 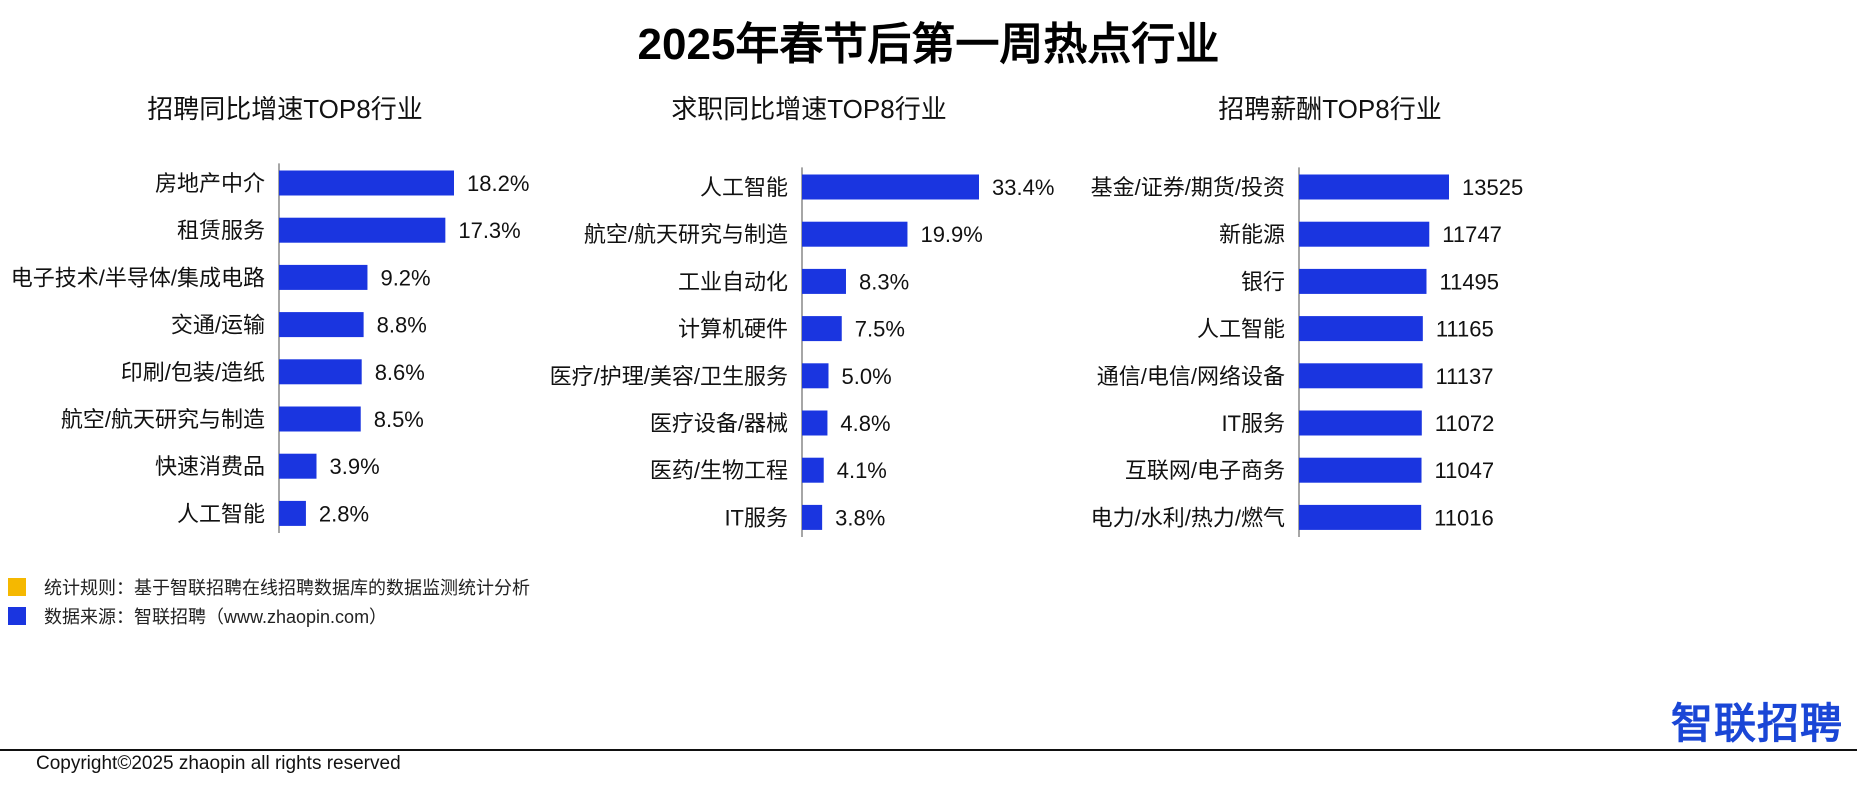 What do you see at coordinates (1756, 723) in the screenshot?
I see `zhaopin-logo: 智联招聘` at bounding box center [1756, 723].